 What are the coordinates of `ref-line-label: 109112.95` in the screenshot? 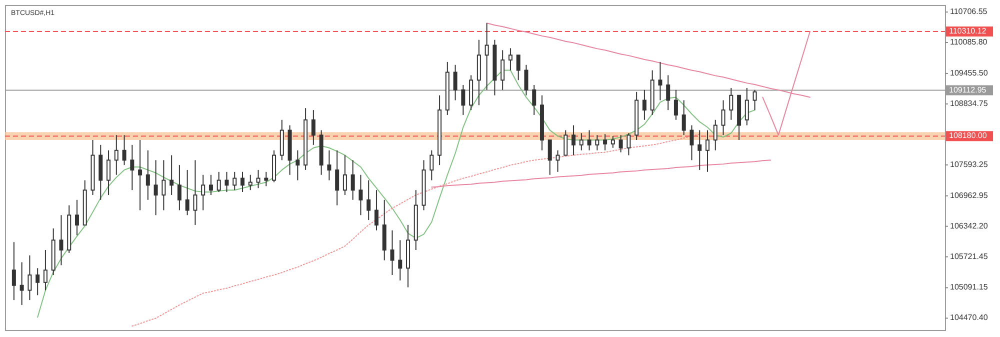 It's located at (968, 89).